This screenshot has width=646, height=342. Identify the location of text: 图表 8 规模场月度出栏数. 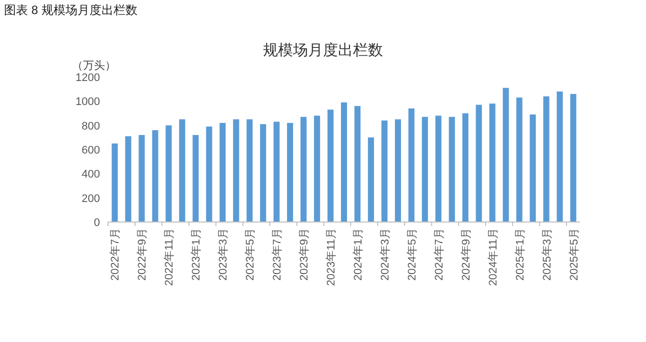
(71, 10).